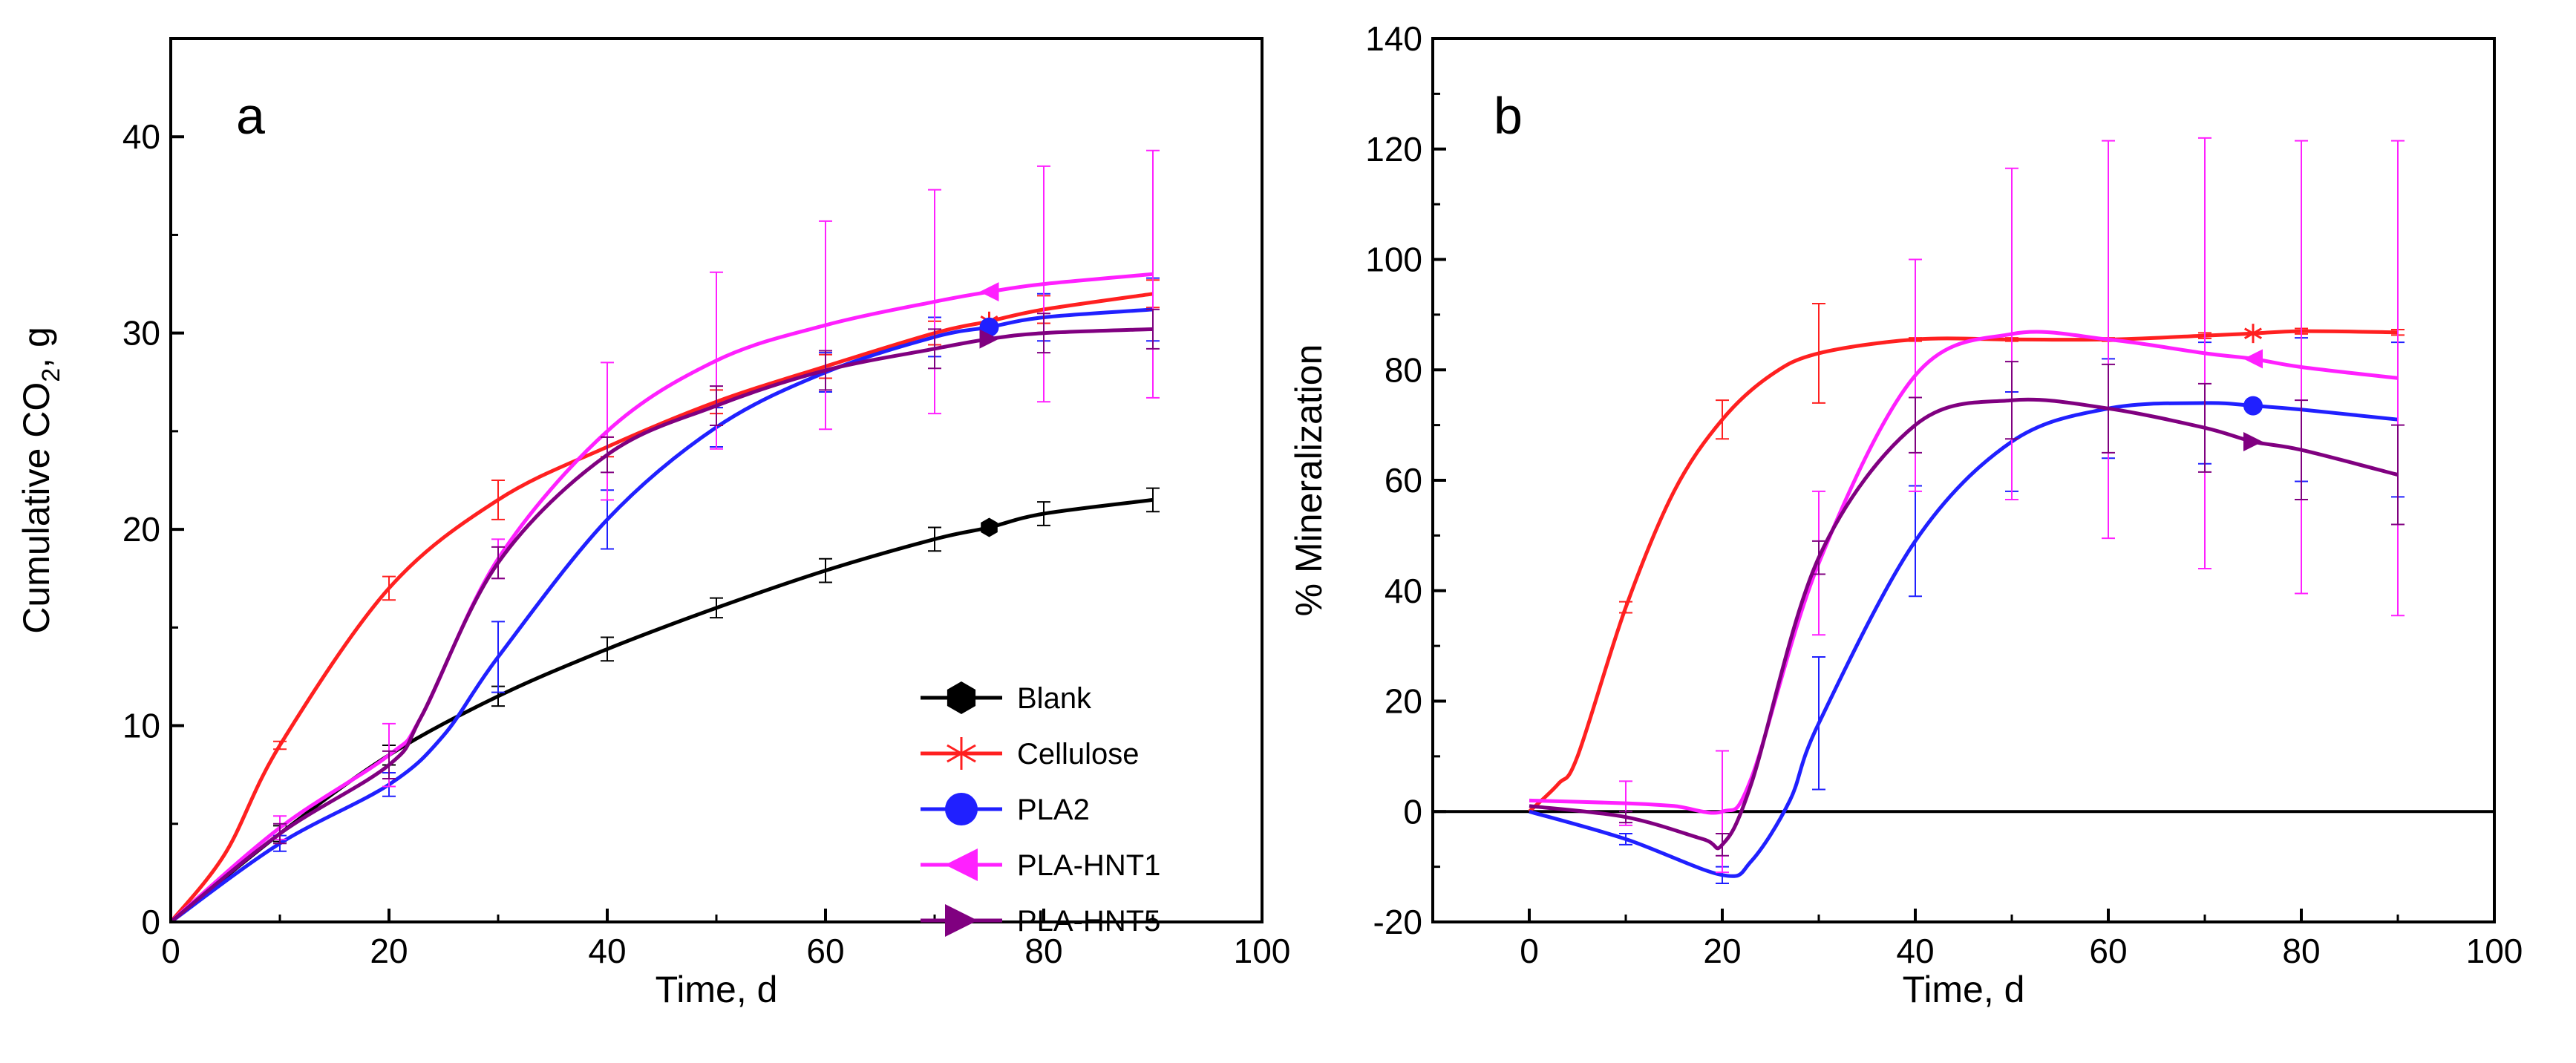 This screenshot has height=1063, width=2576. I want to click on panel-a-x-tick-label: 0, so click(170, 951).